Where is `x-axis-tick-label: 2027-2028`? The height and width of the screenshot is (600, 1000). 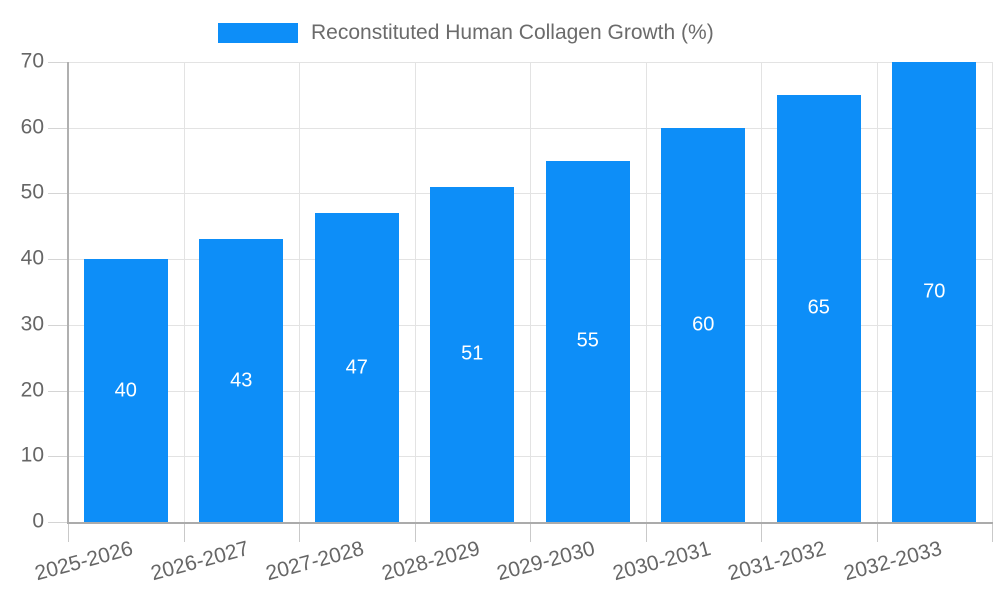 x-axis-tick-label: 2027-2028 is located at coordinates (315, 561).